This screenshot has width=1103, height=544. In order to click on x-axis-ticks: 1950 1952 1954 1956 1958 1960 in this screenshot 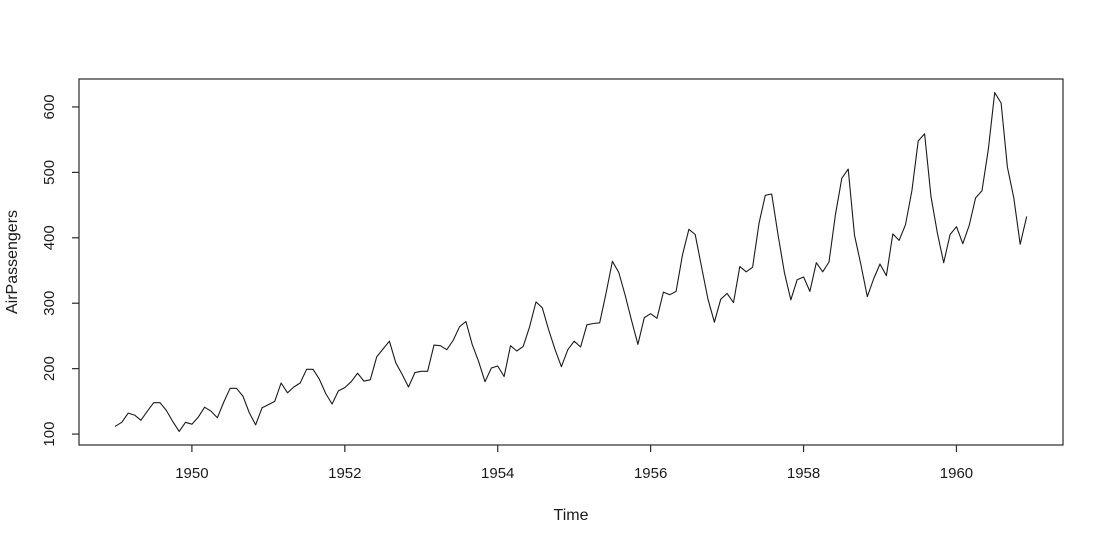, I will do `click(574, 463)`.